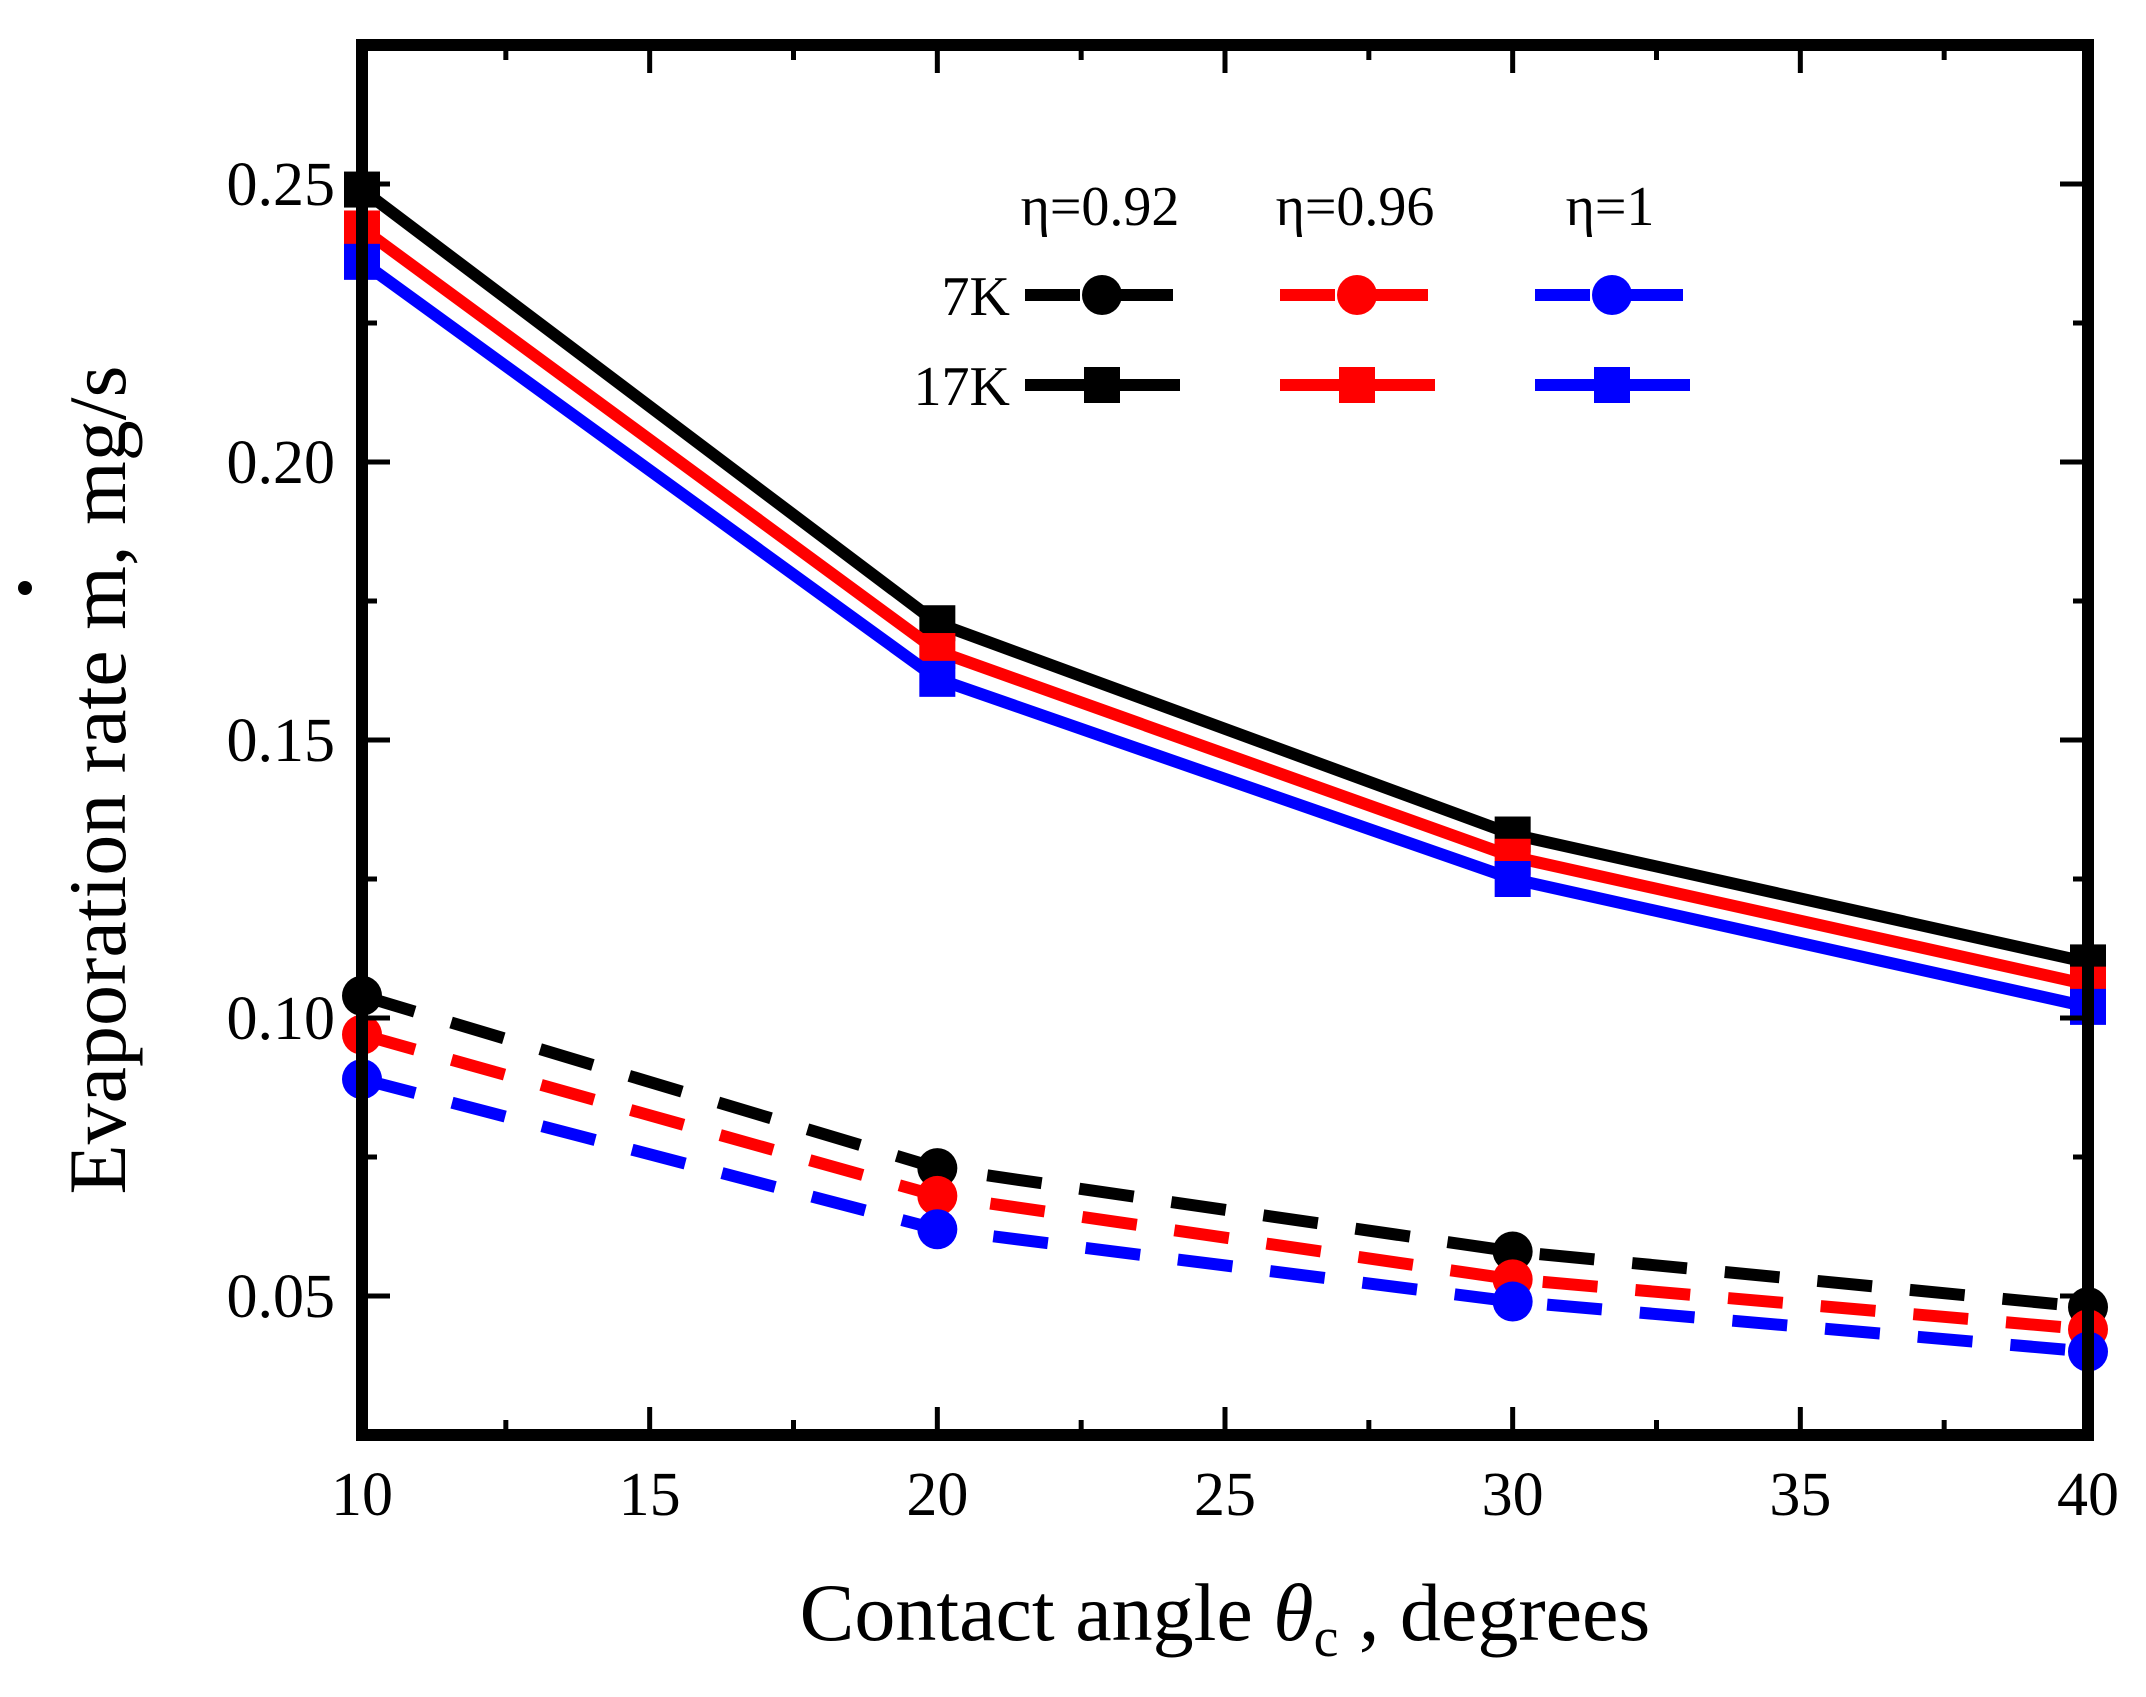  I want to click on x-tick-label: 10, so click(362, 1495).